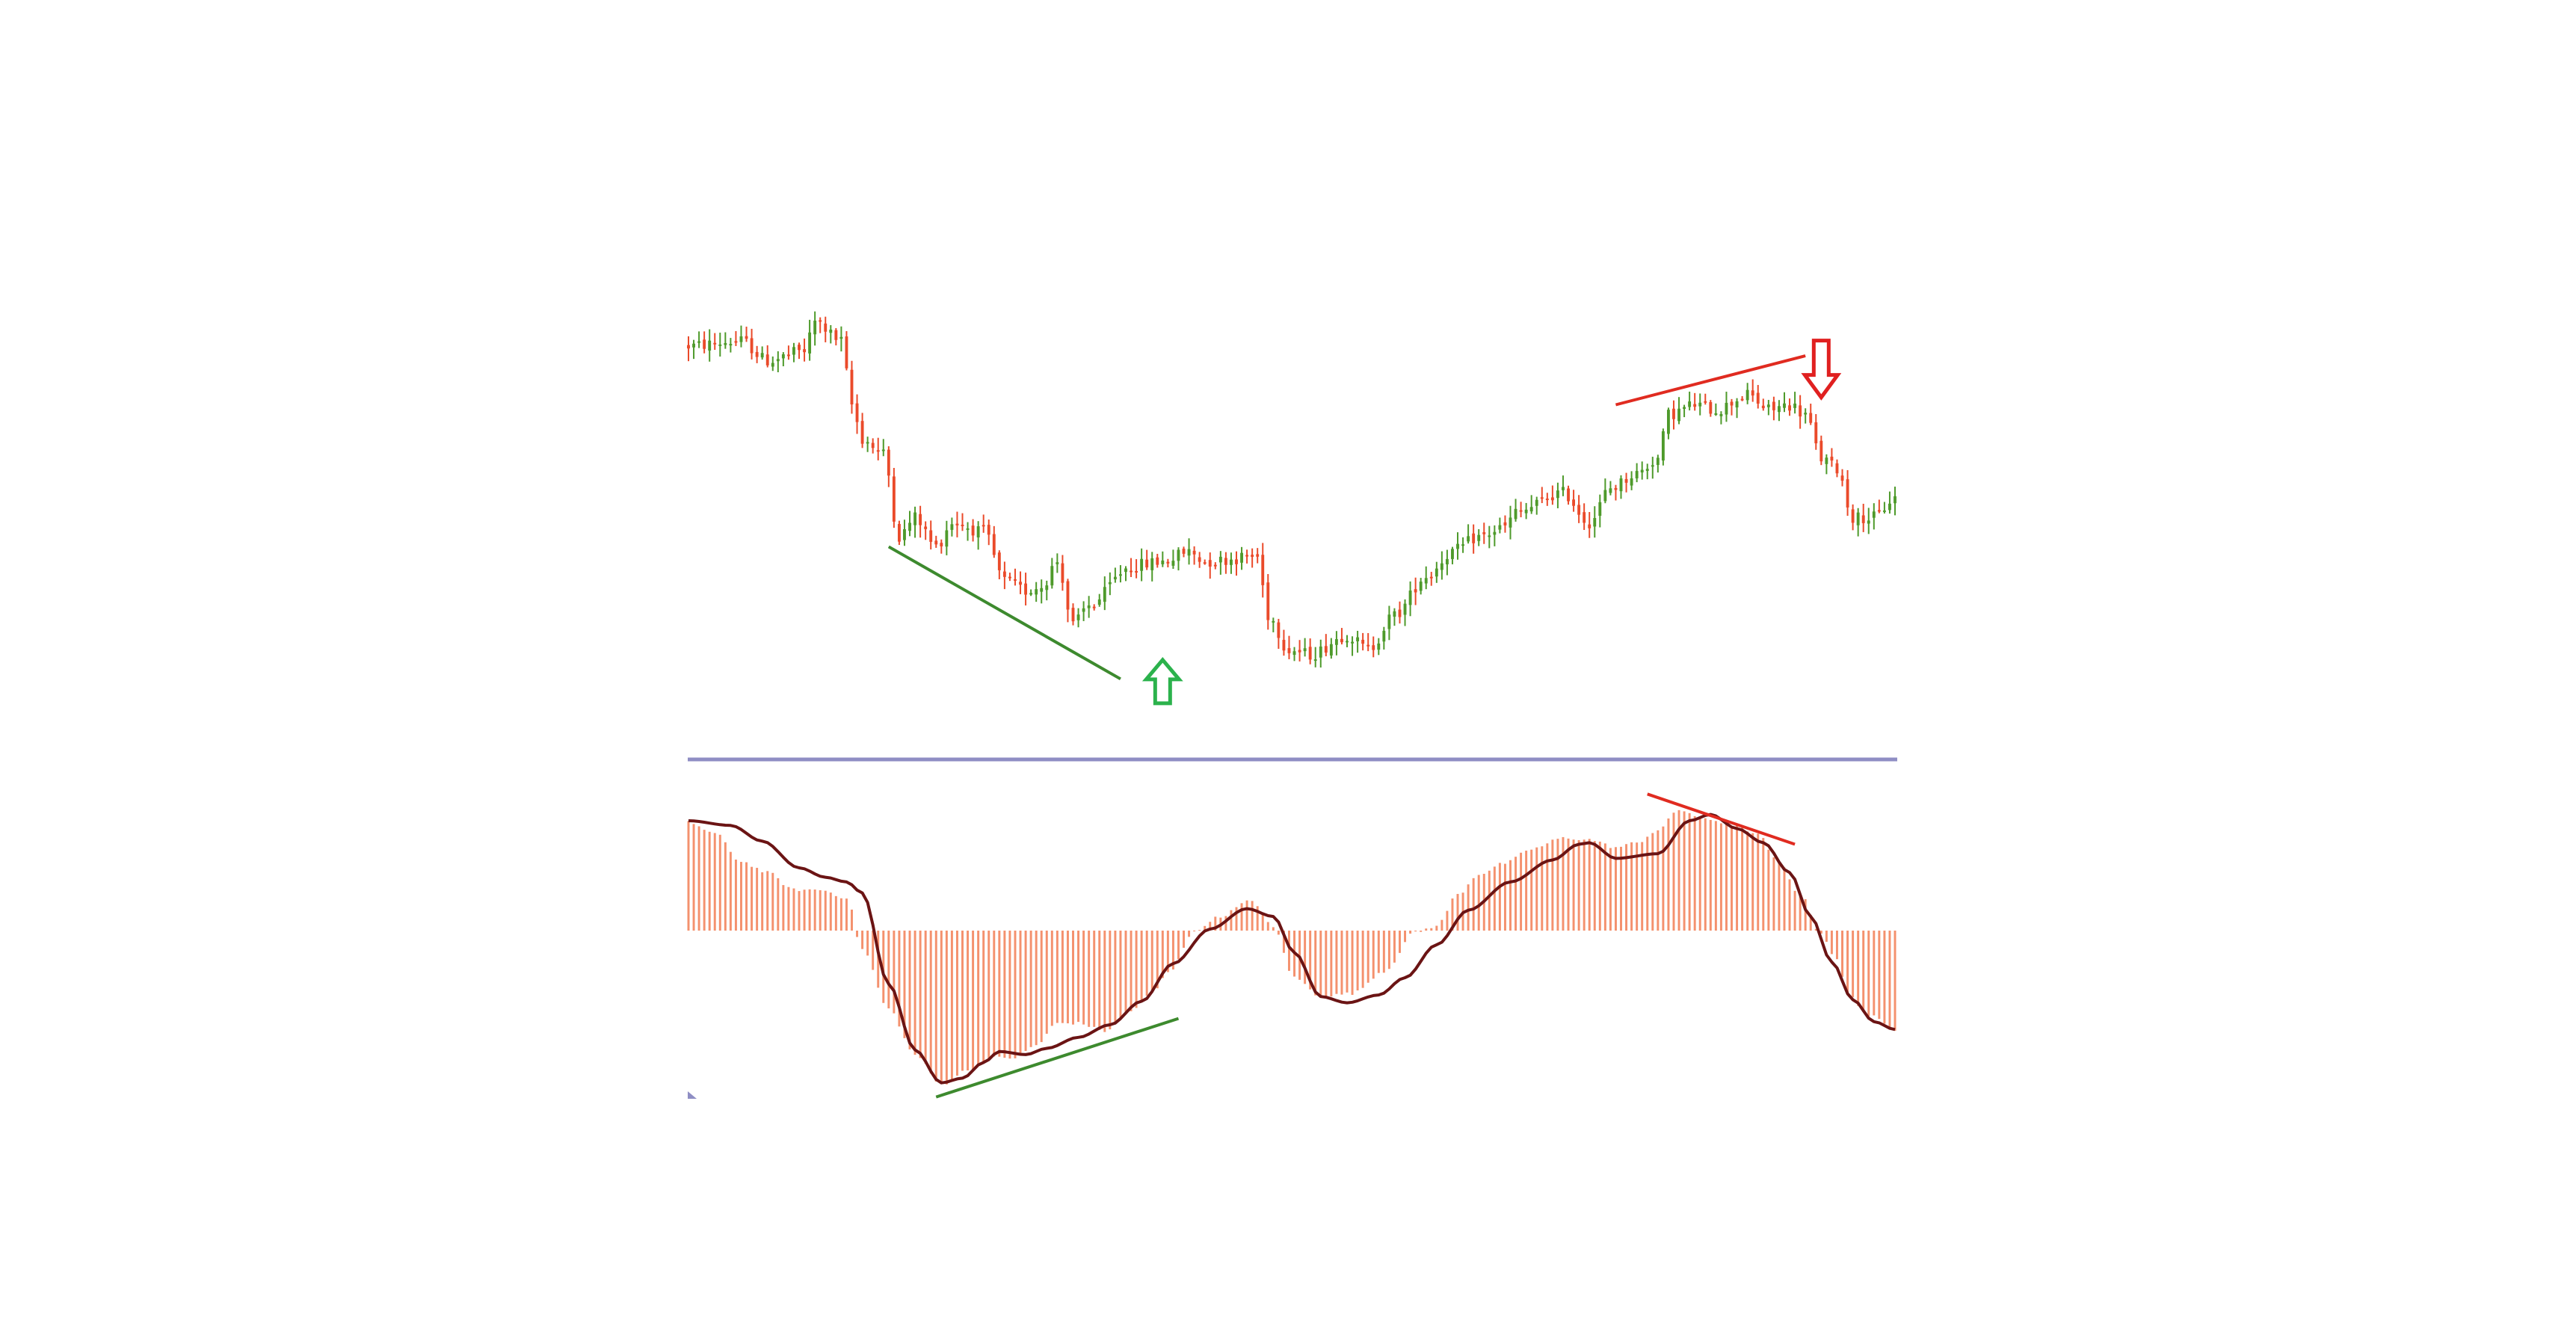 The height and width of the screenshot is (1332, 2576). I want to click on buy-arrow-icon, so click(1162, 681).